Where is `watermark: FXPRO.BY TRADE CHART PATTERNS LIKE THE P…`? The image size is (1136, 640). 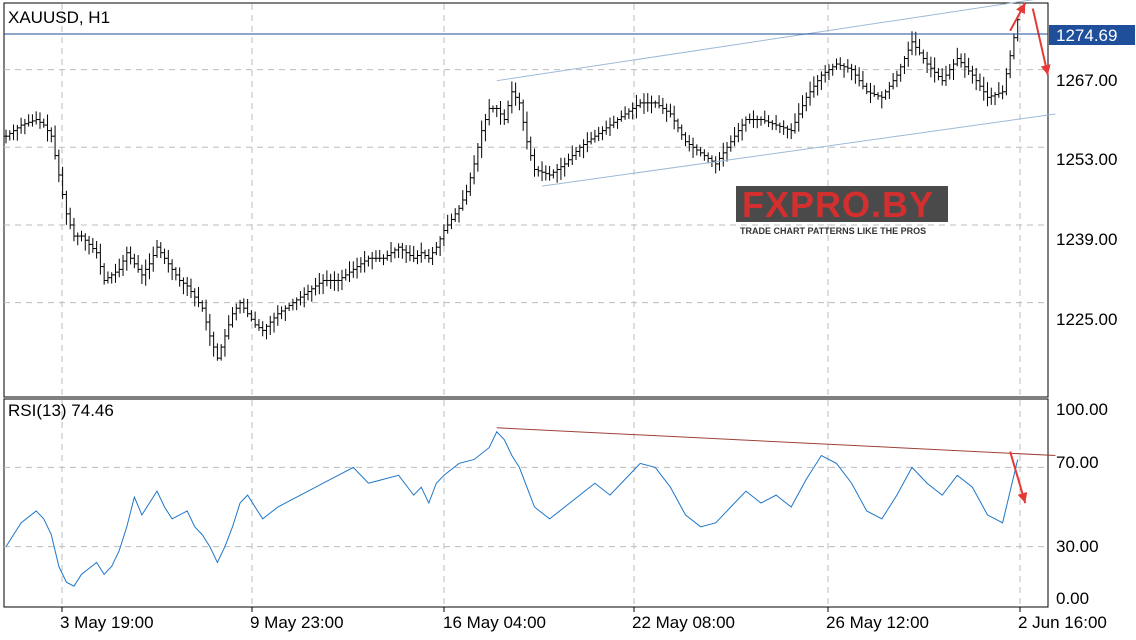 watermark: FXPRO.BY TRADE CHART PATTERNS LIKE THE P… is located at coordinates (842, 210).